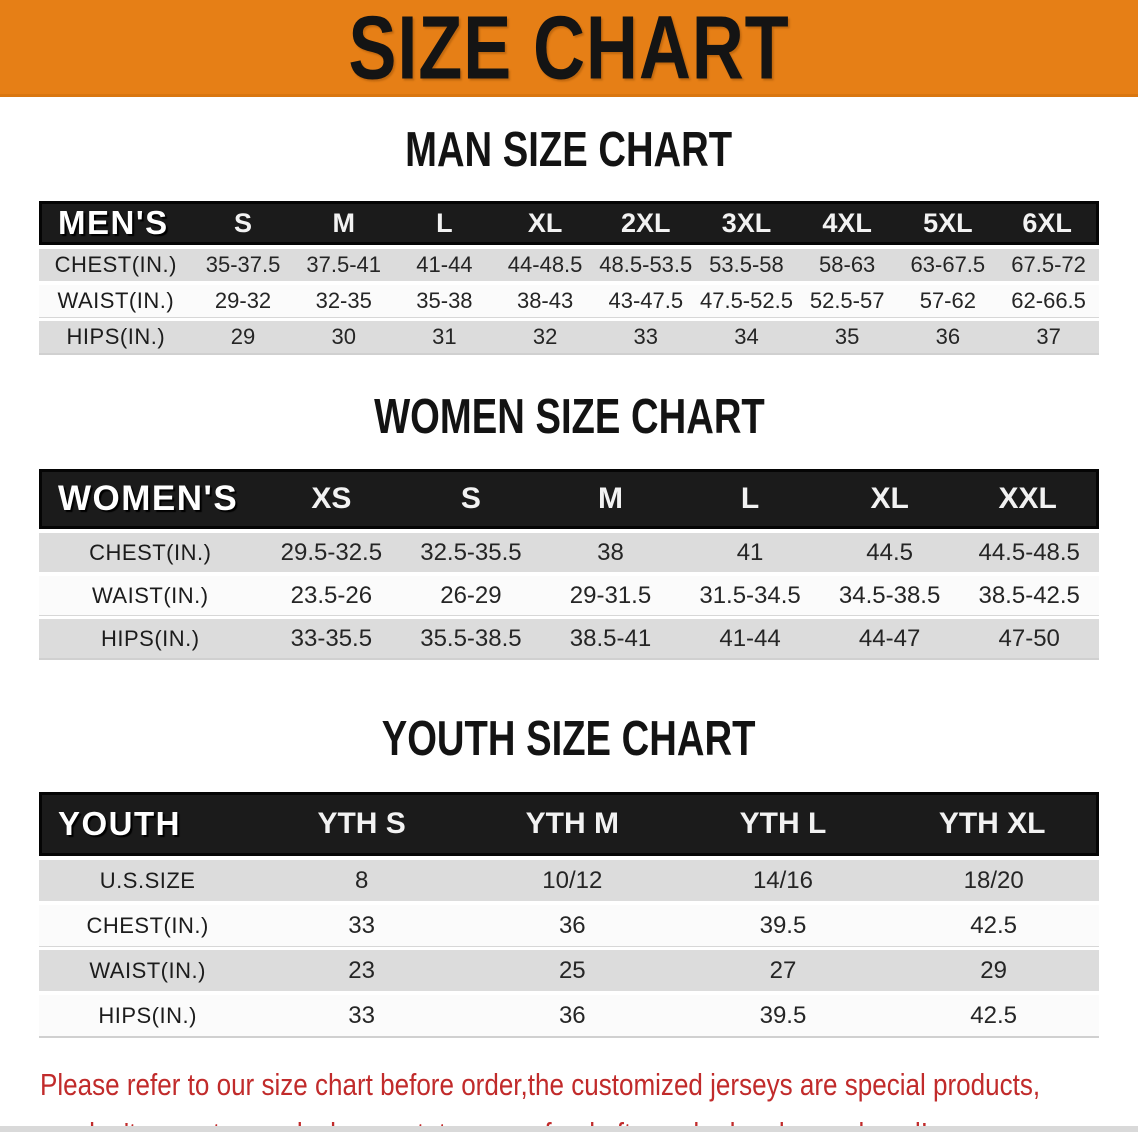  I want to click on women-chart-heading: WOMEN SIZE CHART, so click(569, 417).